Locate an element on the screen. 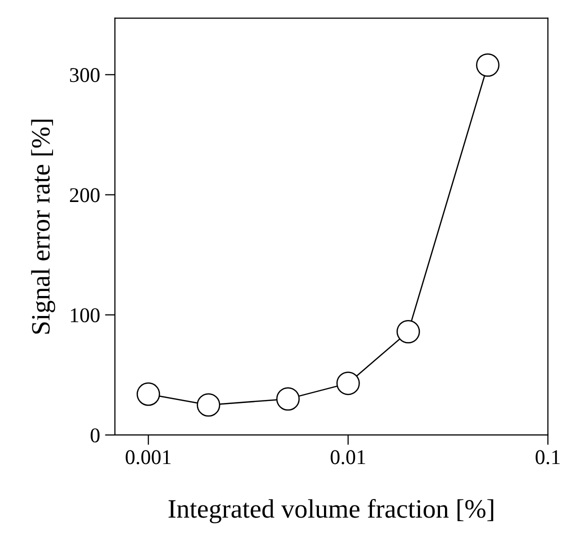 This screenshot has width=566, height=552. y-tick-label: 200 is located at coordinates (85, 195).